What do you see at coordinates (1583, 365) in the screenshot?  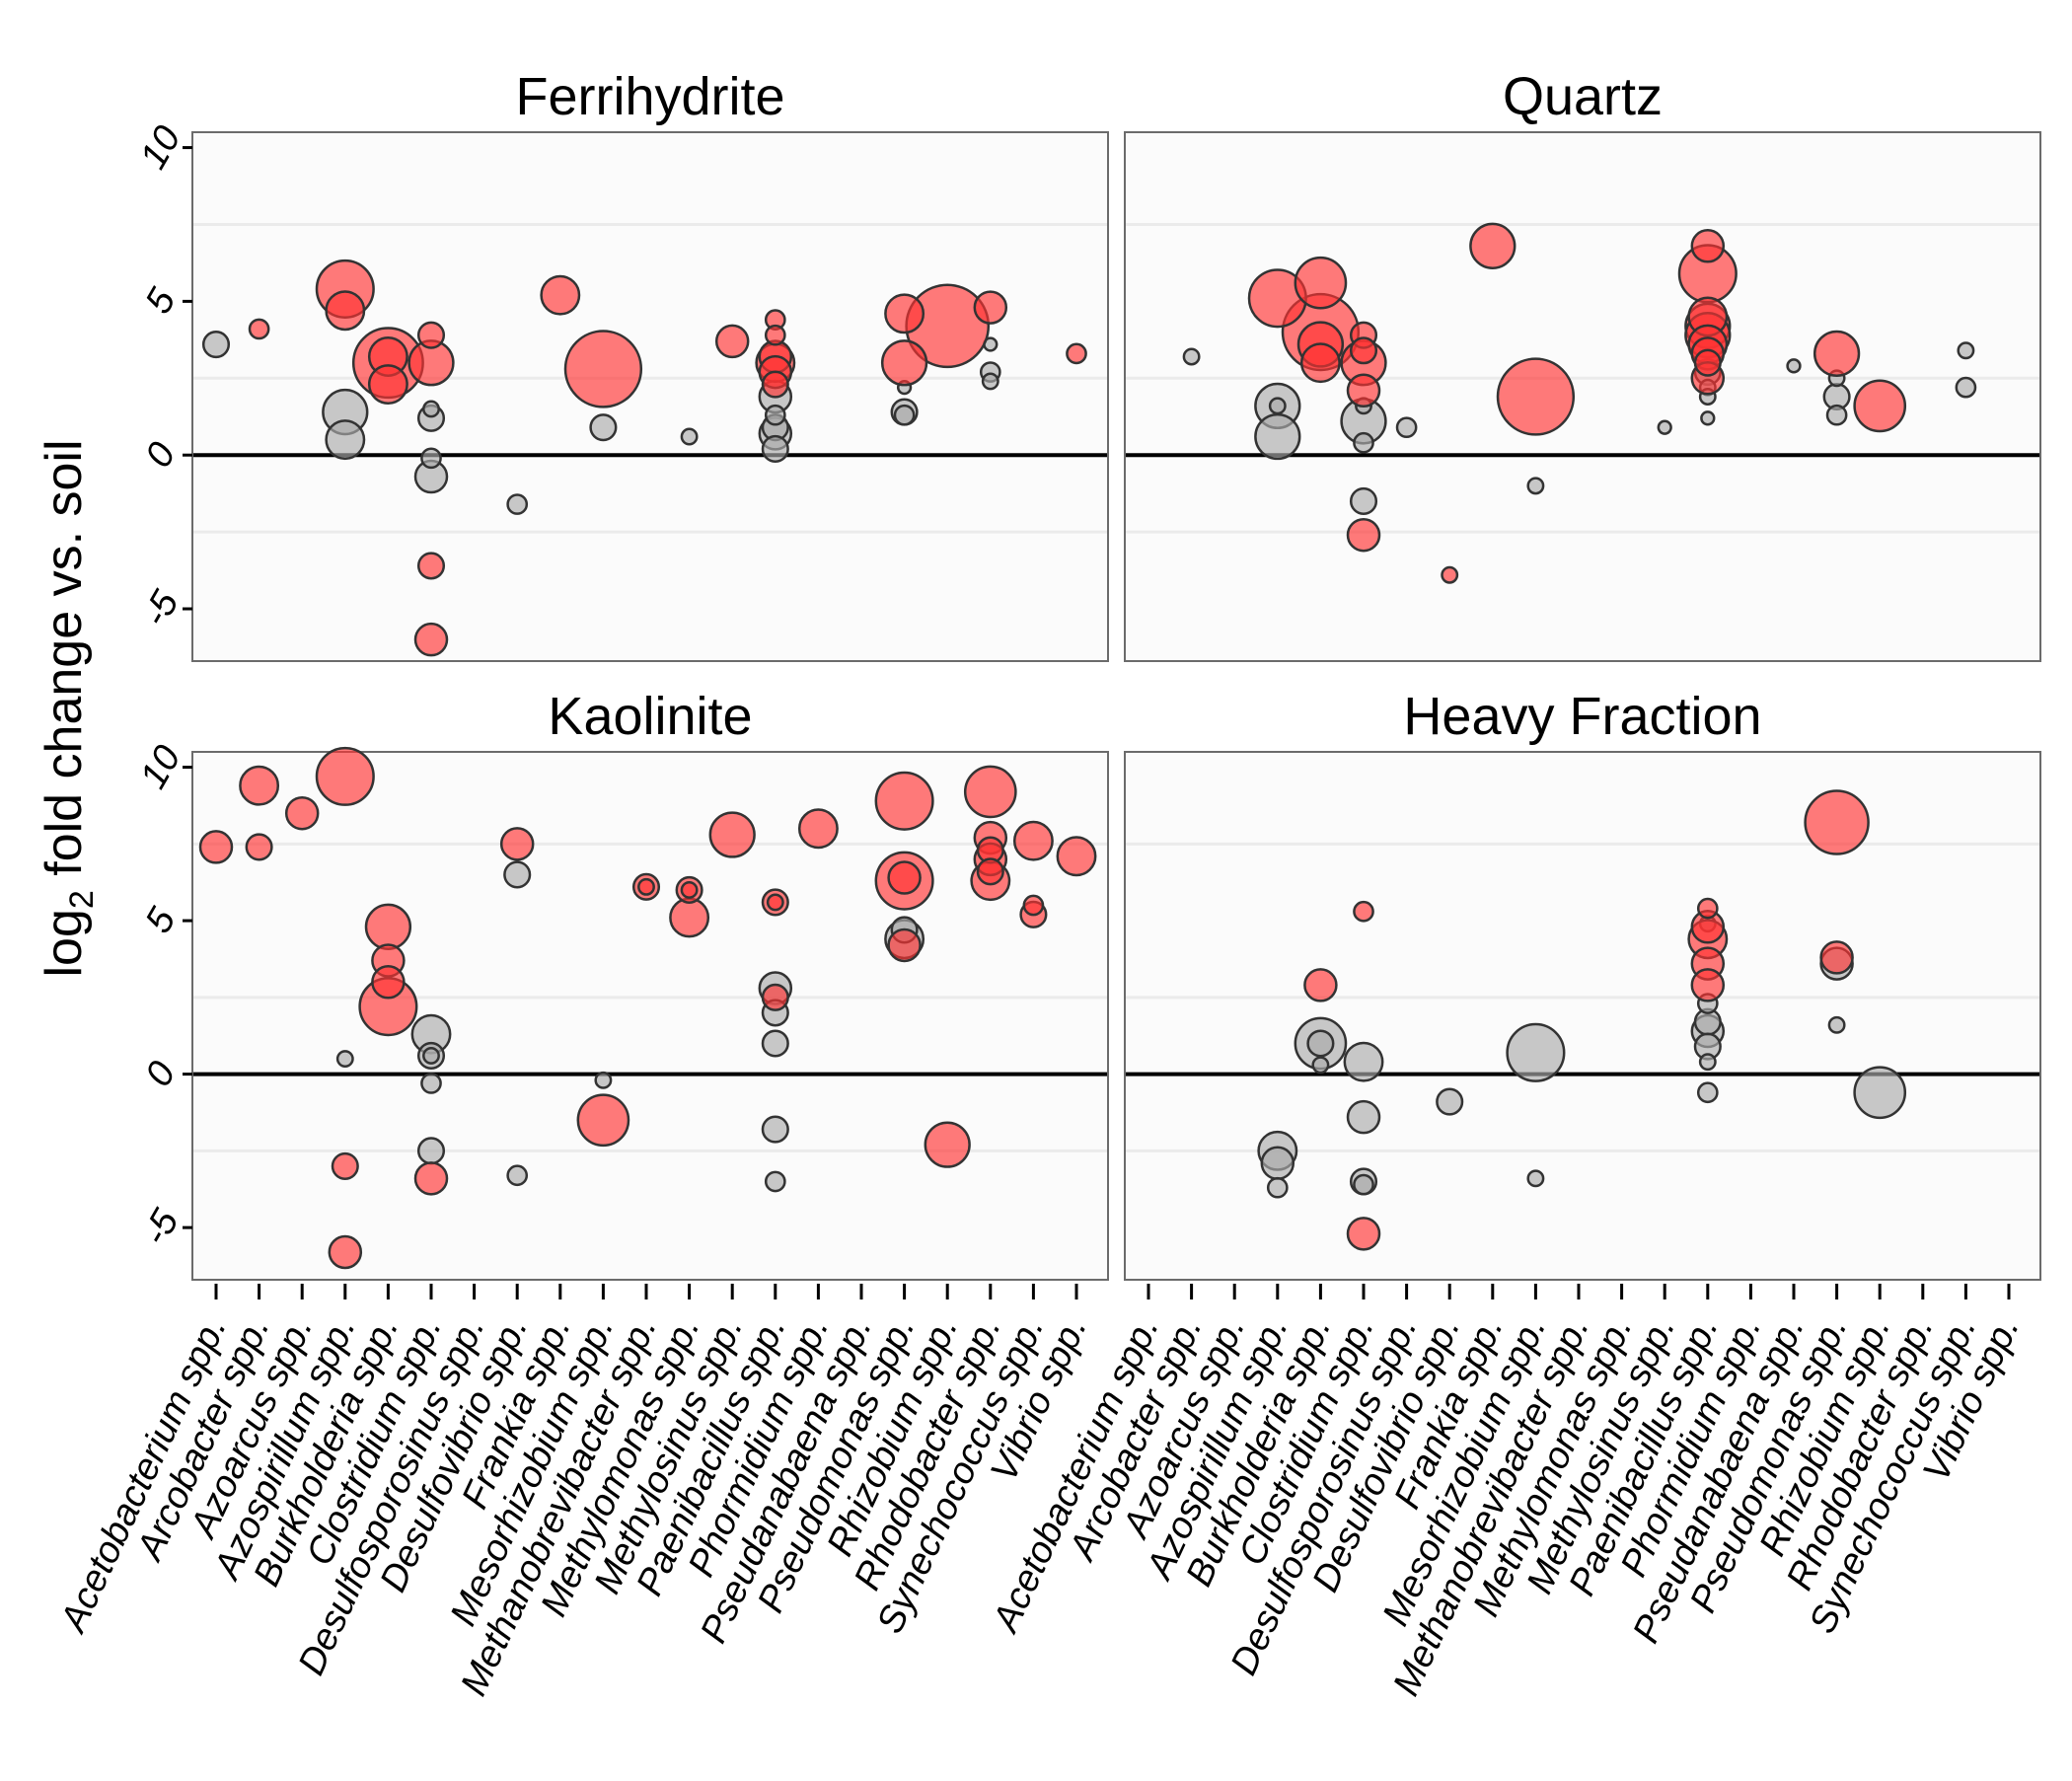 I see `panel-quartz: Quartz` at bounding box center [1583, 365].